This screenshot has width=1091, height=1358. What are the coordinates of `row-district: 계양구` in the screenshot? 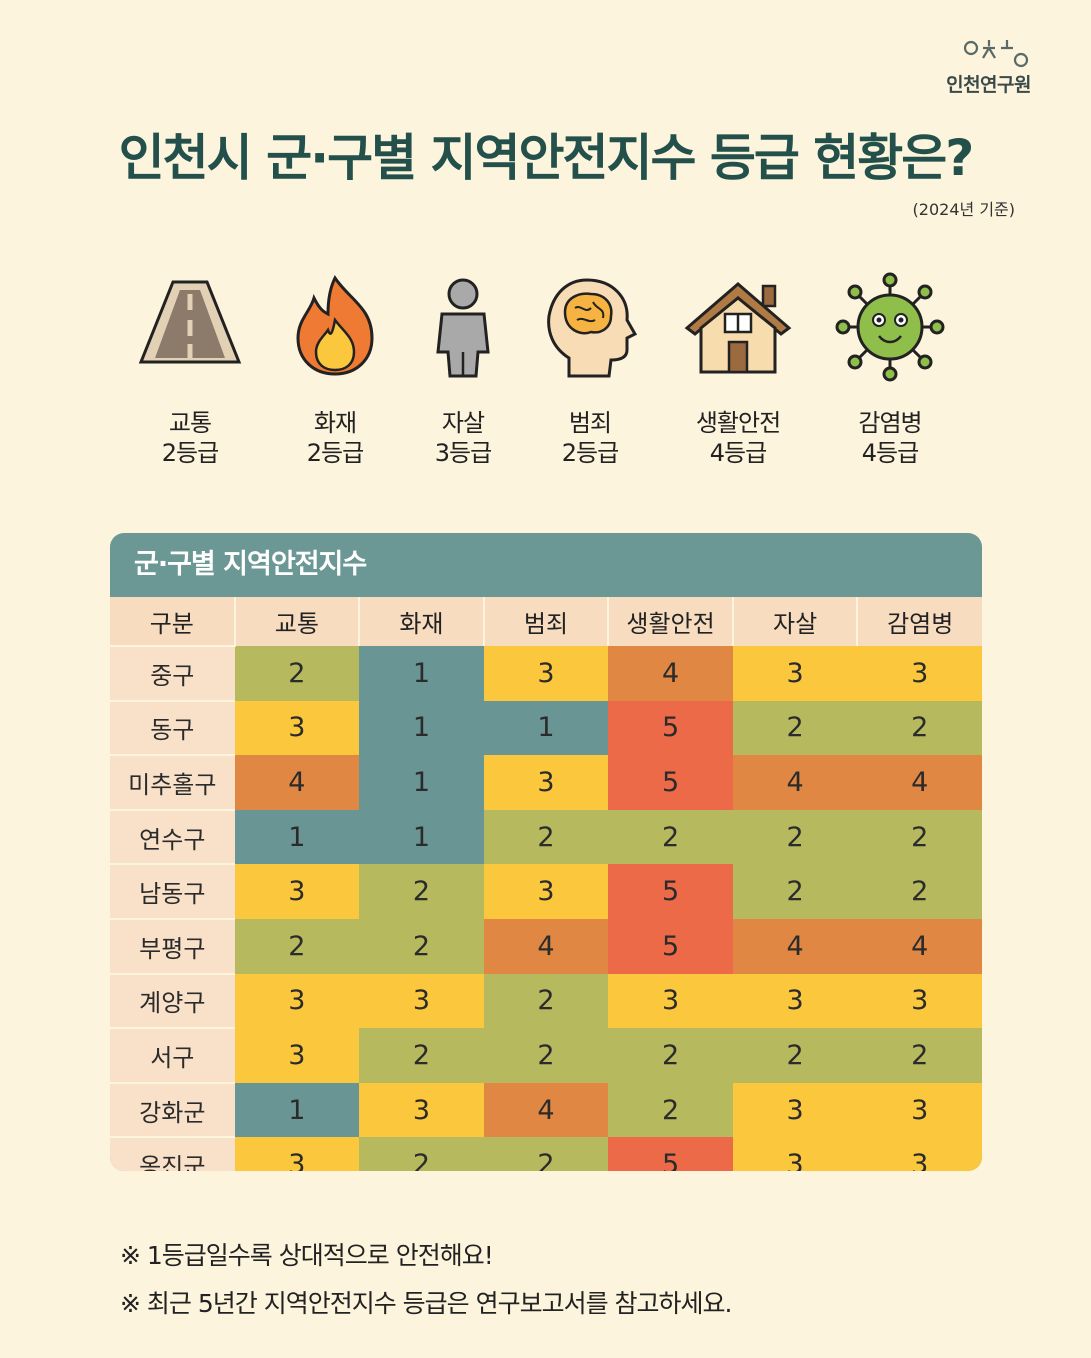 It's located at (172, 1000).